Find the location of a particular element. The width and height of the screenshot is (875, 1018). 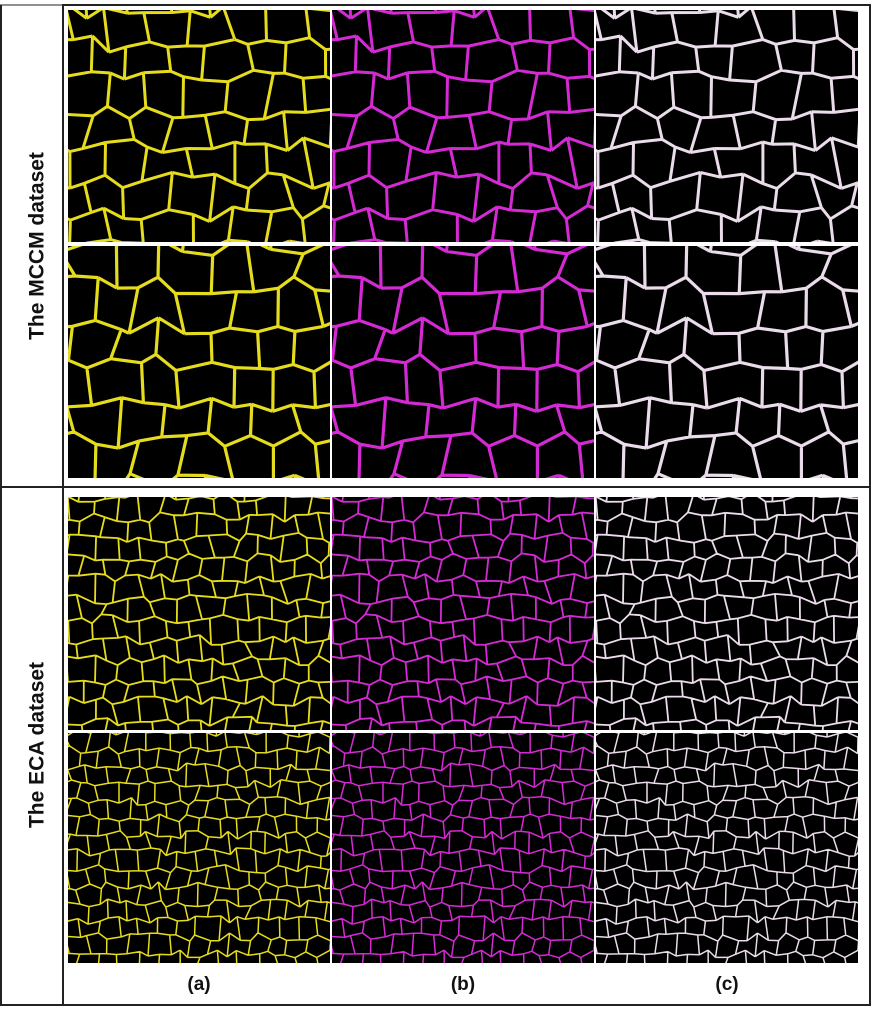

row-group-label: The ECA dataset is located at coordinates (37, 745).